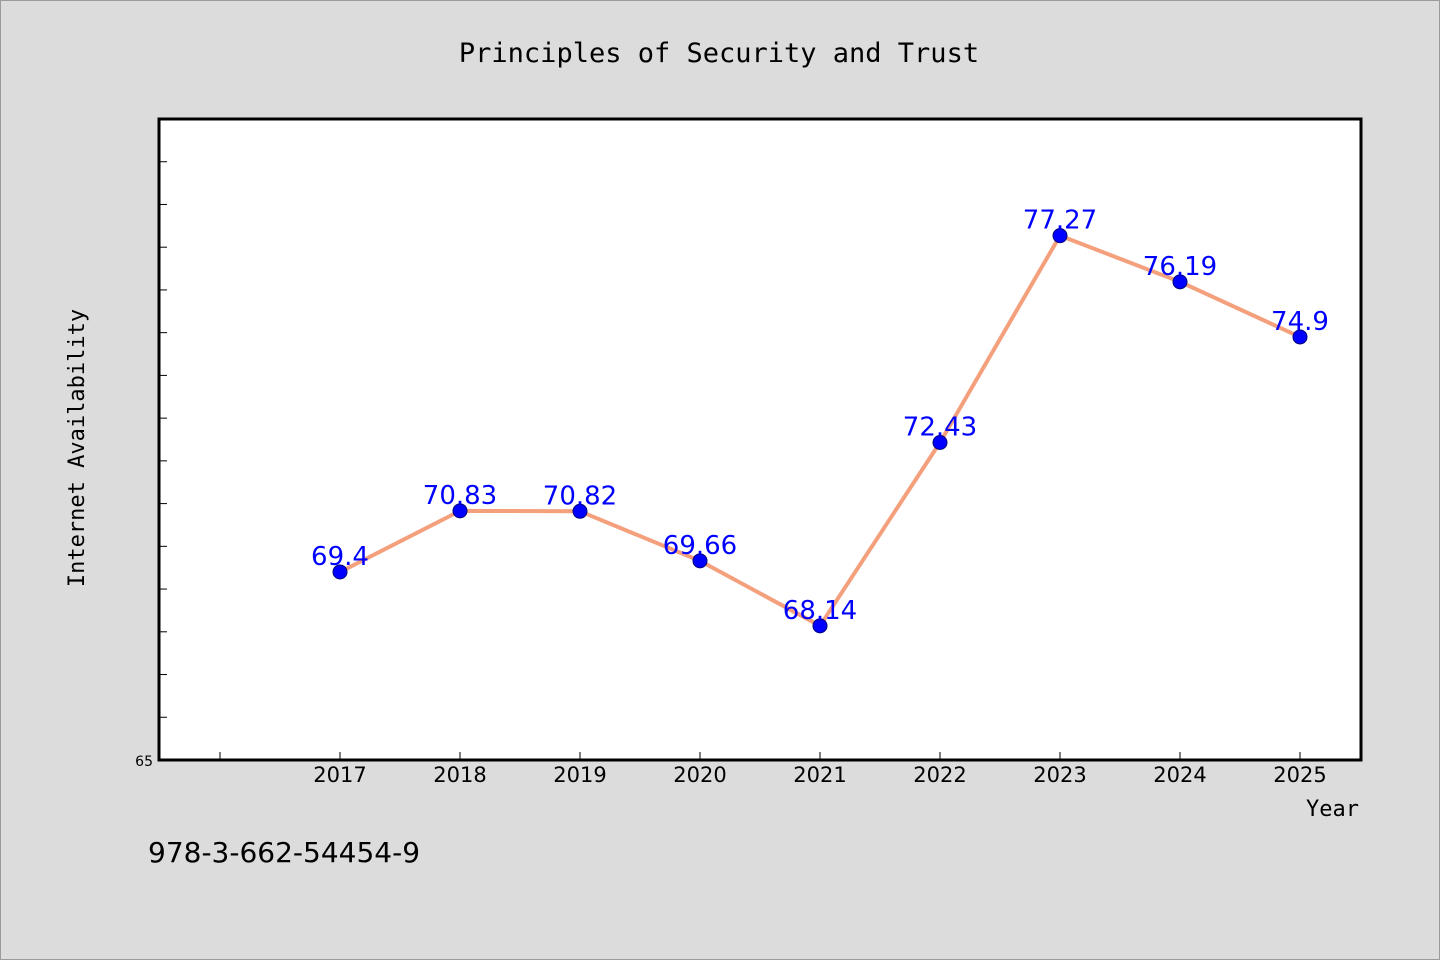 The image size is (1440, 960). I want to click on x-tick-label: 2024, so click(1179, 775).